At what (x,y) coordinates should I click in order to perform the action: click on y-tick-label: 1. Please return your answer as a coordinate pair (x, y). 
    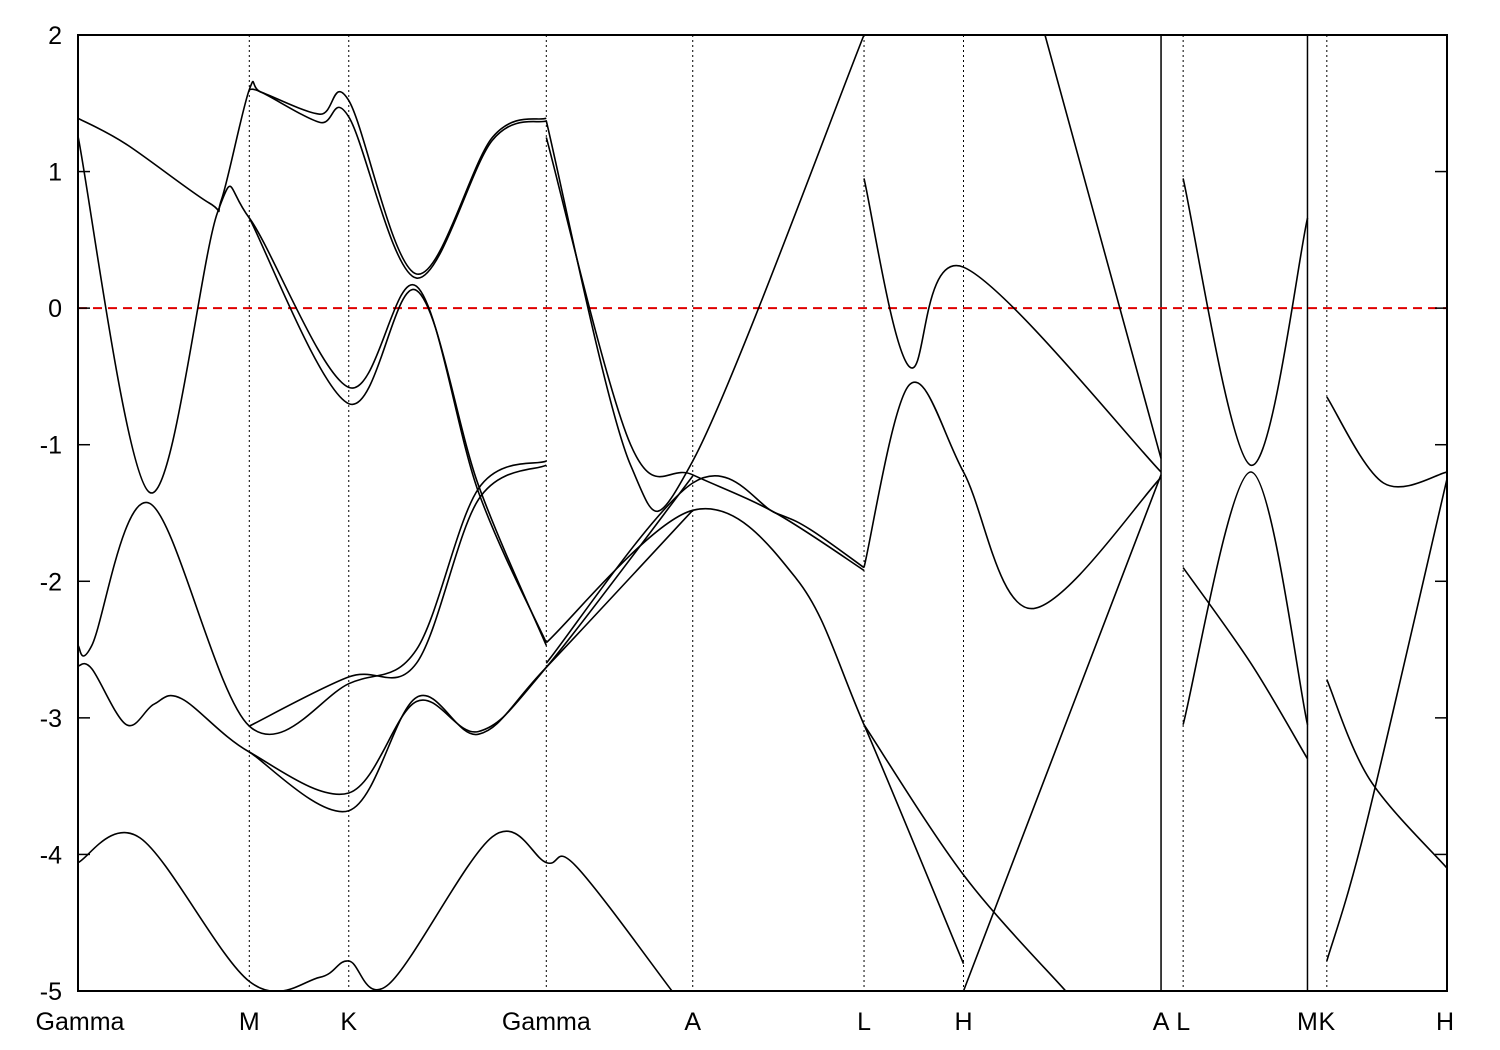
    Looking at the image, I should click on (55, 173).